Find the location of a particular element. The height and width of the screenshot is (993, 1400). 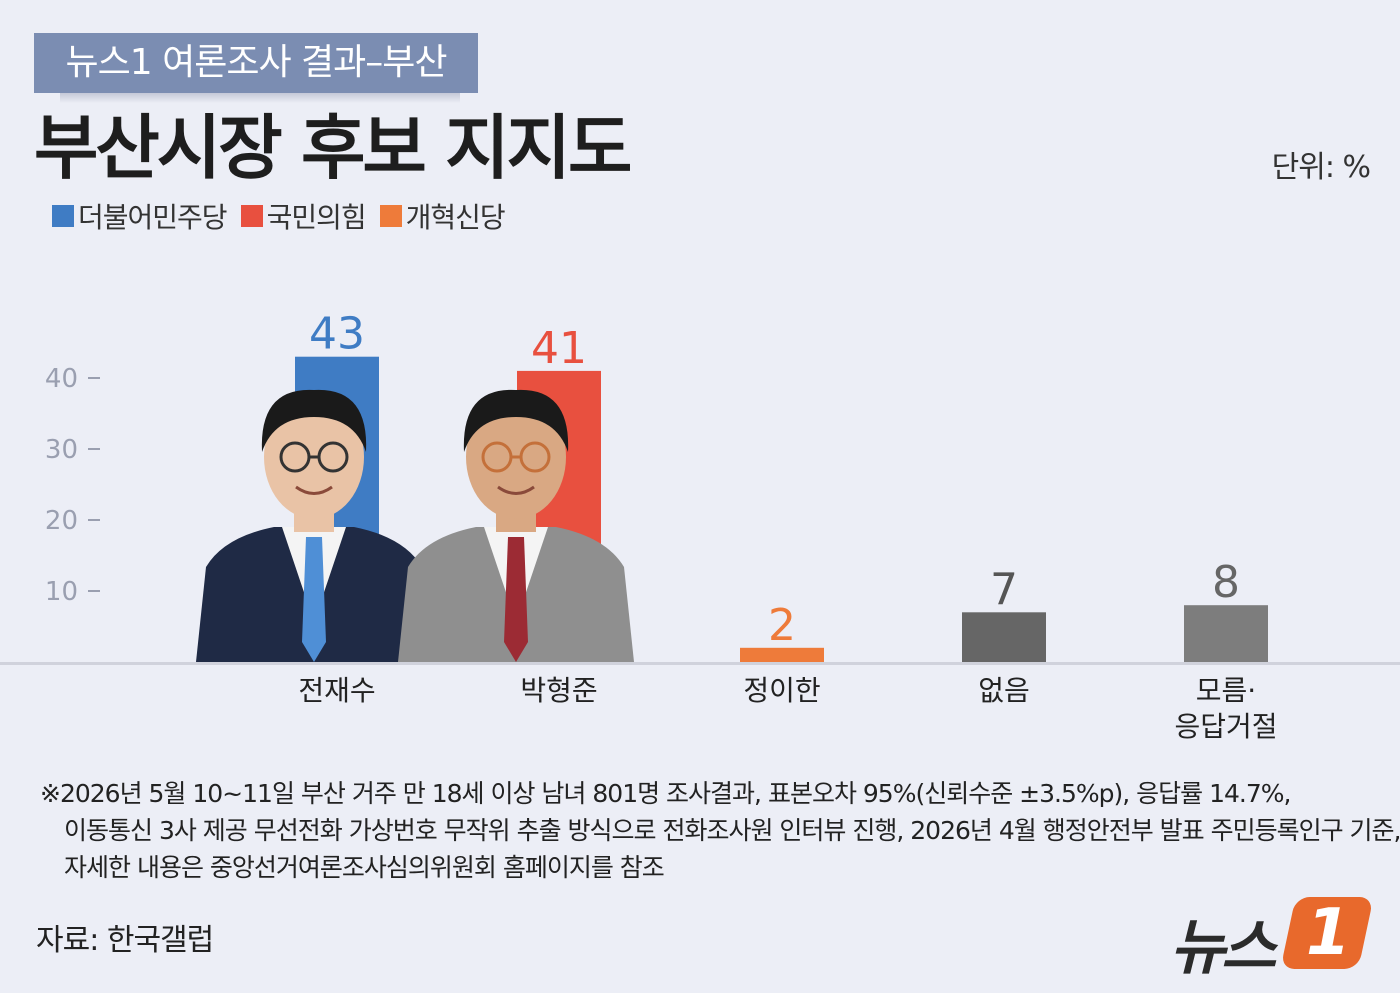

legend-swatch-reform is located at coordinates (390, 216).